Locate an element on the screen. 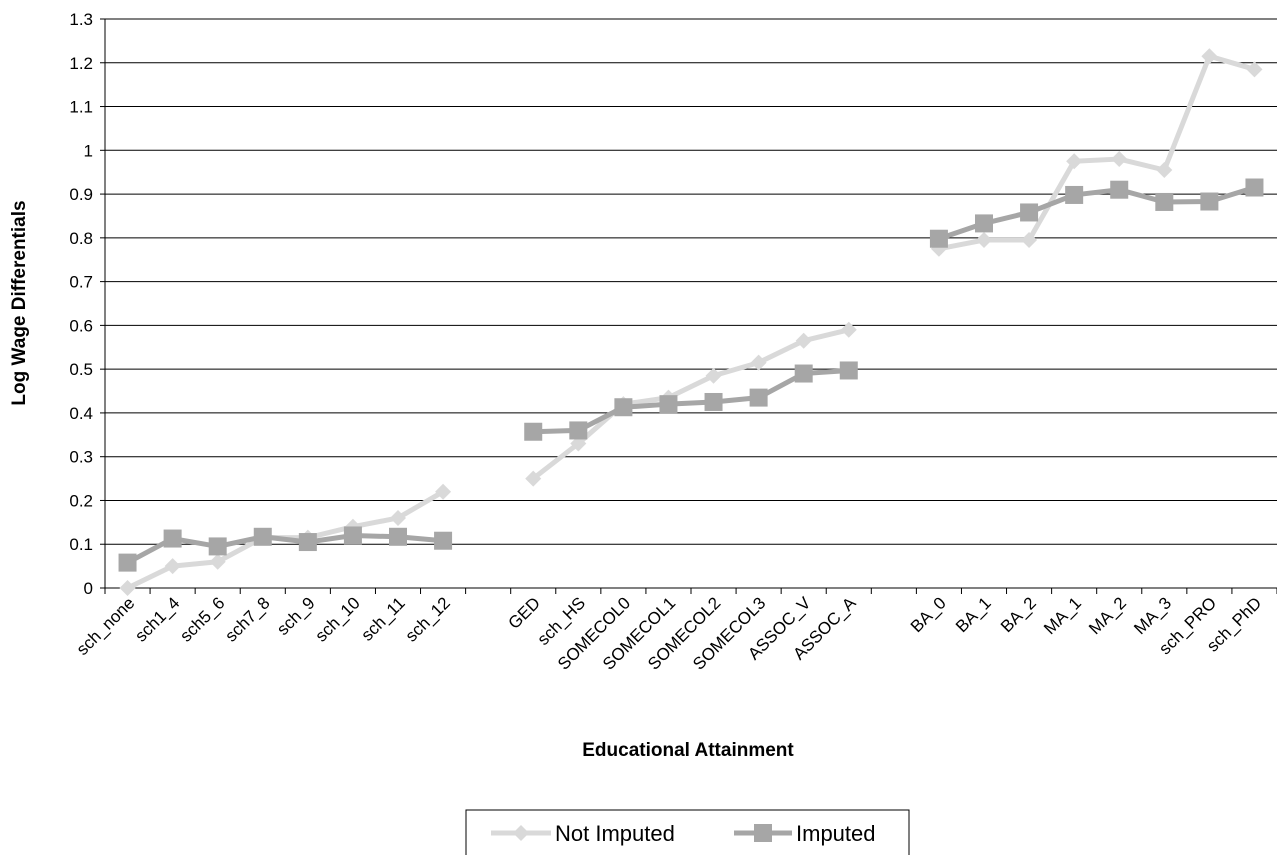 Image resolution: width=1277 pixels, height=855 pixels. y-tick-label: 1.2 is located at coordinates (81, 63).